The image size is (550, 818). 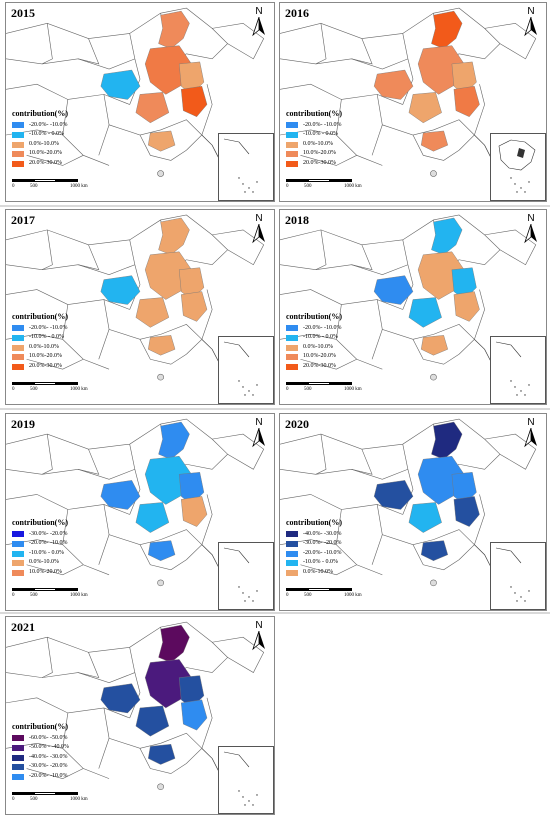 What do you see at coordinates (40, 367) in the screenshot?
I see `legend-entry: 20.0%-30.0%` at bounding box center [40, 367].